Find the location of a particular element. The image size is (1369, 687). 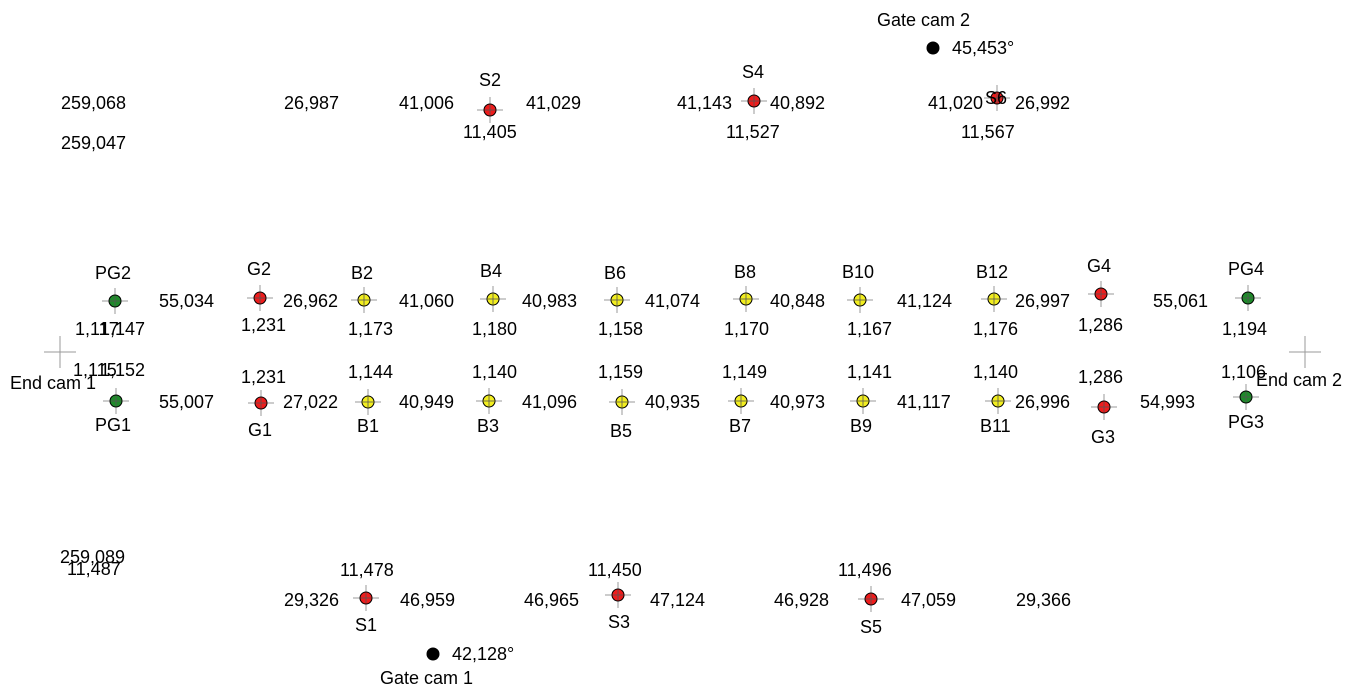

b12-marker is located at coordinates (994, 299).